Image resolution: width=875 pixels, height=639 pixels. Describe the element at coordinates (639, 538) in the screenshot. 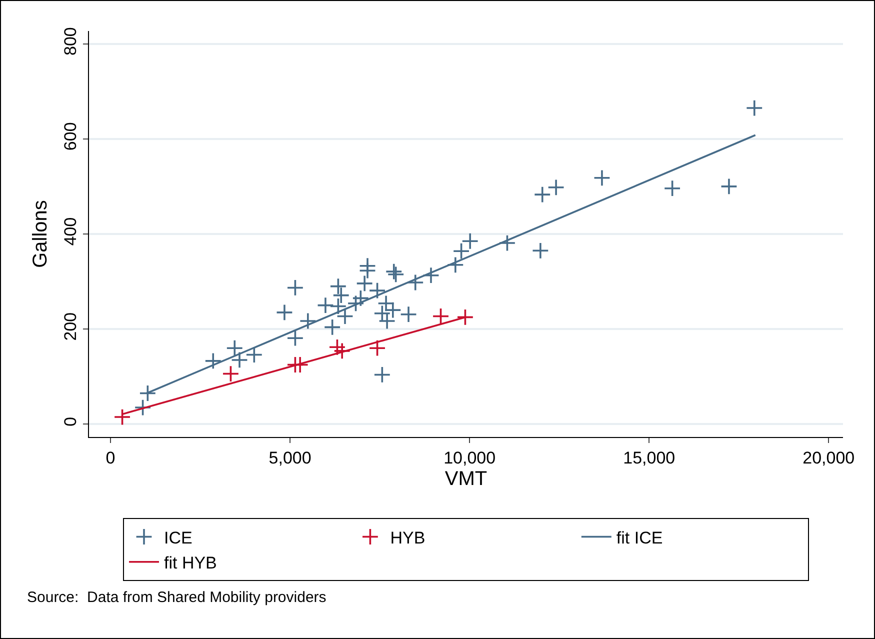

I see `legend-label: fit ICE` at that location.